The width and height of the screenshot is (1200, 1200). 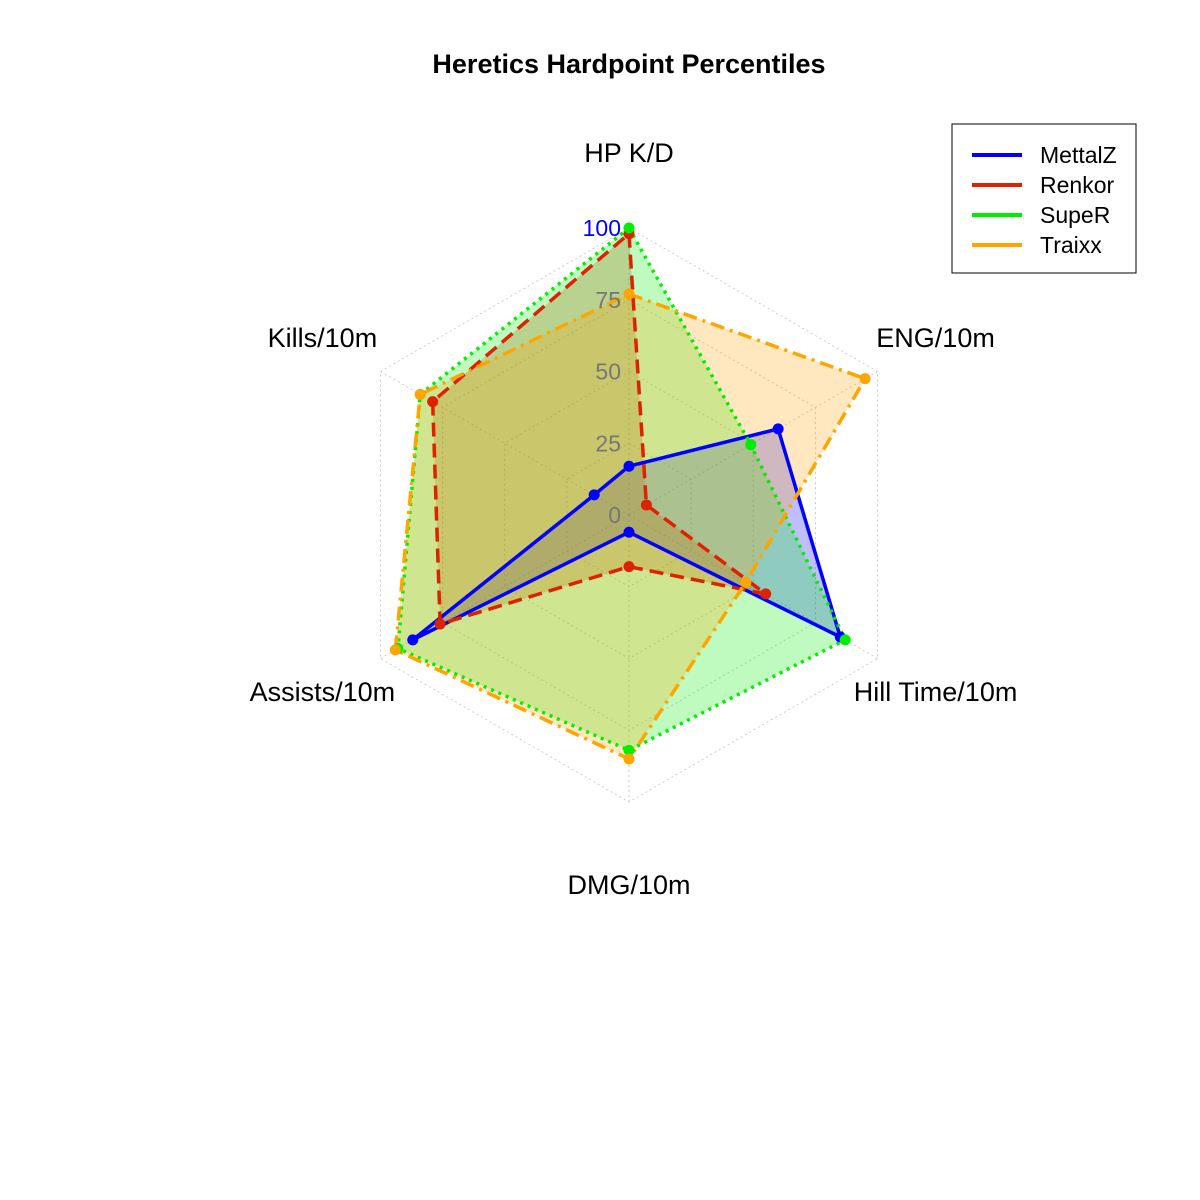 What do you see at coordinates (323, 338) in the screenshot?
I see `axis-label-kills-10m: Kills/10m` at bounding box center [323, 338].